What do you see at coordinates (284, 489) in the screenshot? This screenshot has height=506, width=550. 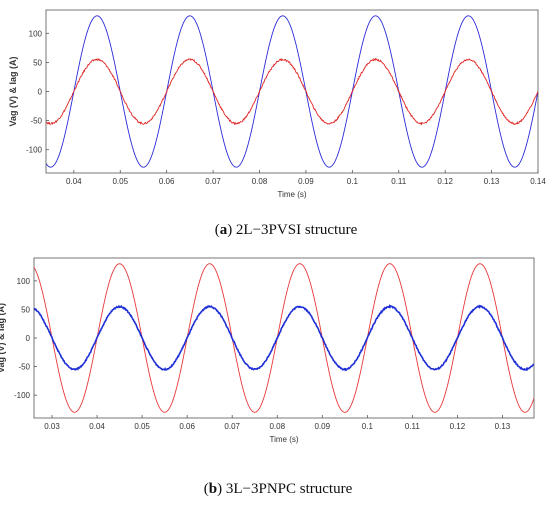 I see `caption-text: ) 3L−3PNPC structure` at bounding box center [284, 489].